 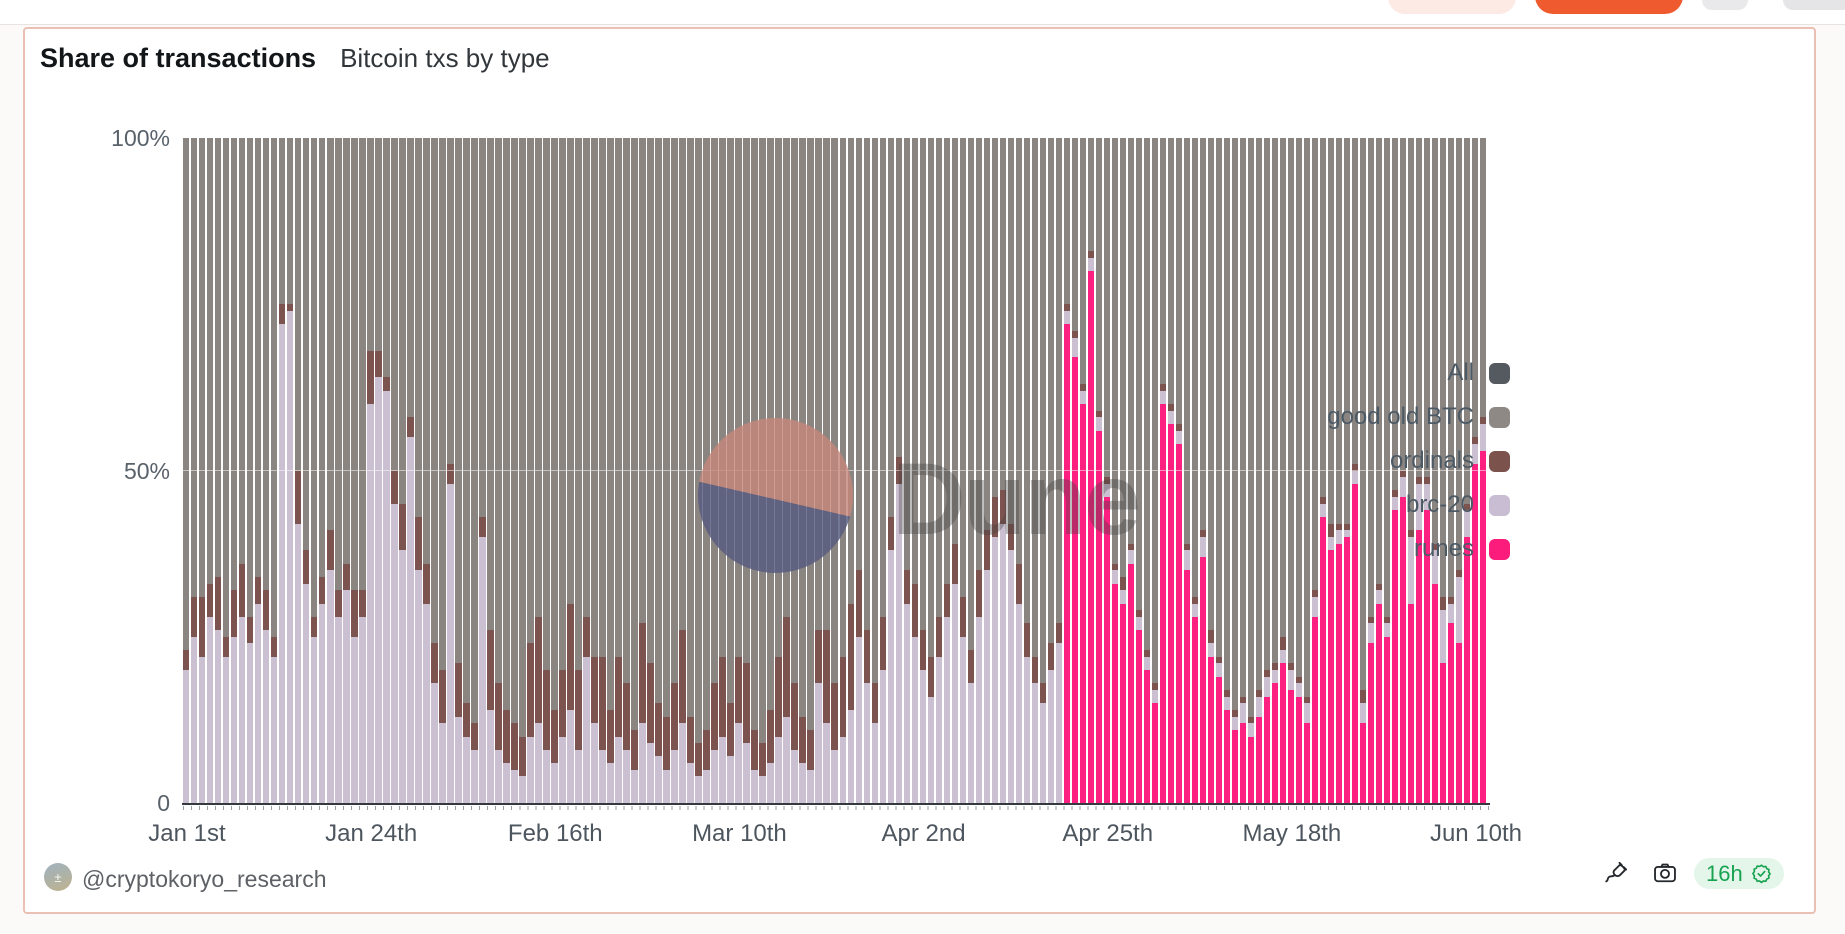 I want to click on camera-icon, so click(x=1665, y=873).